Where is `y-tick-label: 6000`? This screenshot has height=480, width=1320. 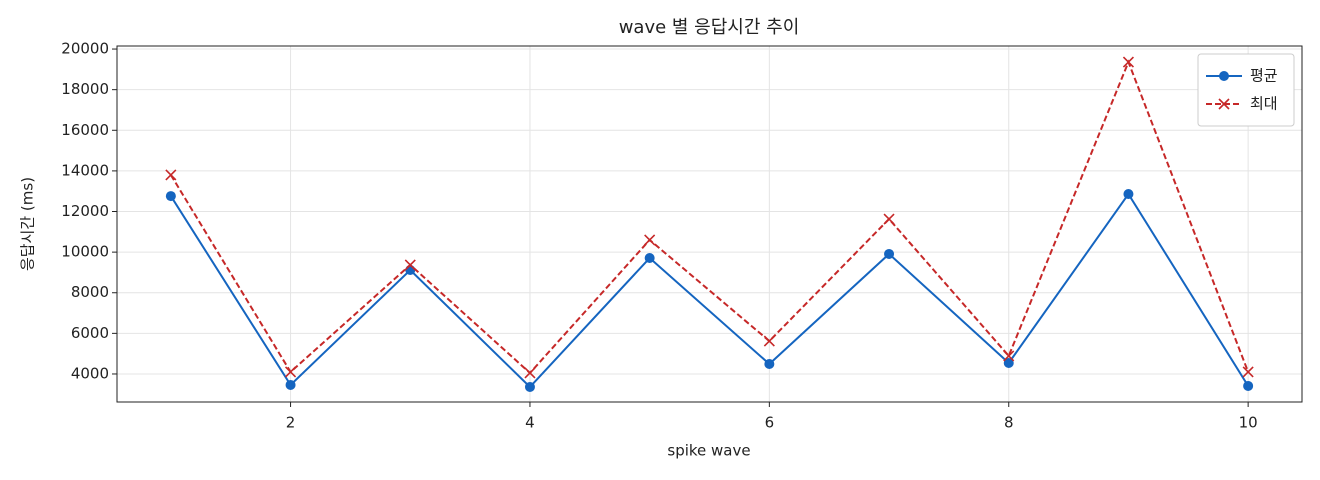
y-tick-label: 6000 is located at coordinates (90, 333).